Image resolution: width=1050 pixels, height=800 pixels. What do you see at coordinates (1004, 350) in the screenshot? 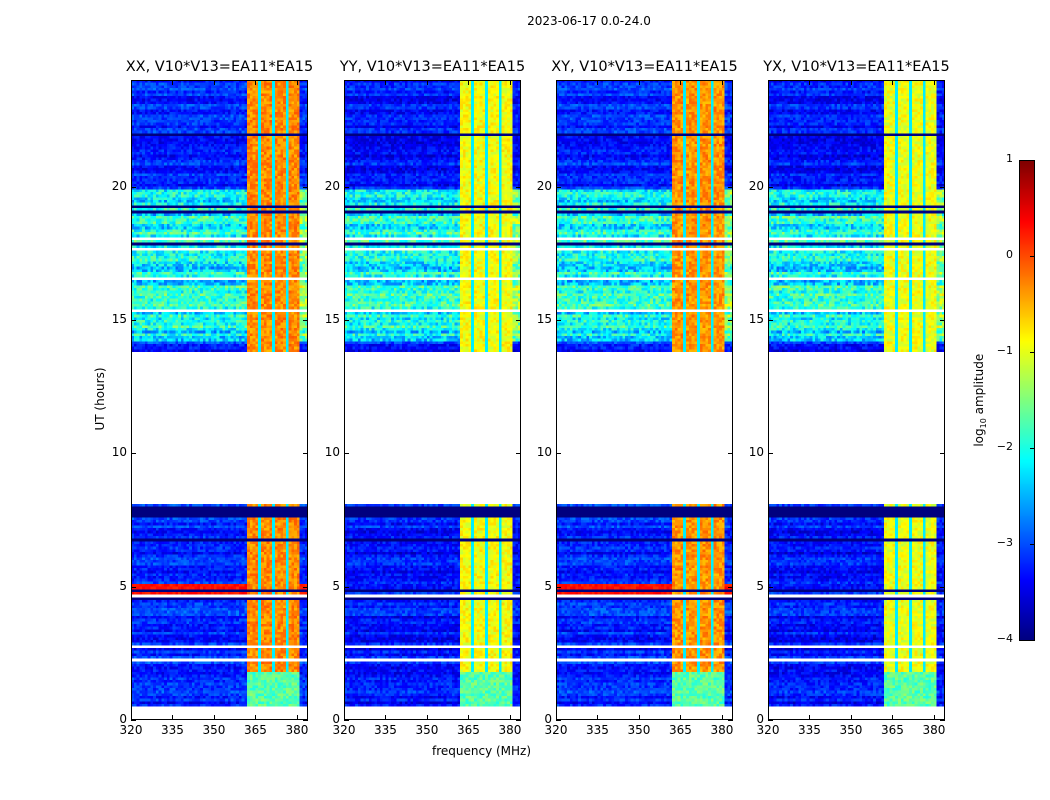
I see `colorbar-tick-label: −1` at bounding box center [1004, 350].